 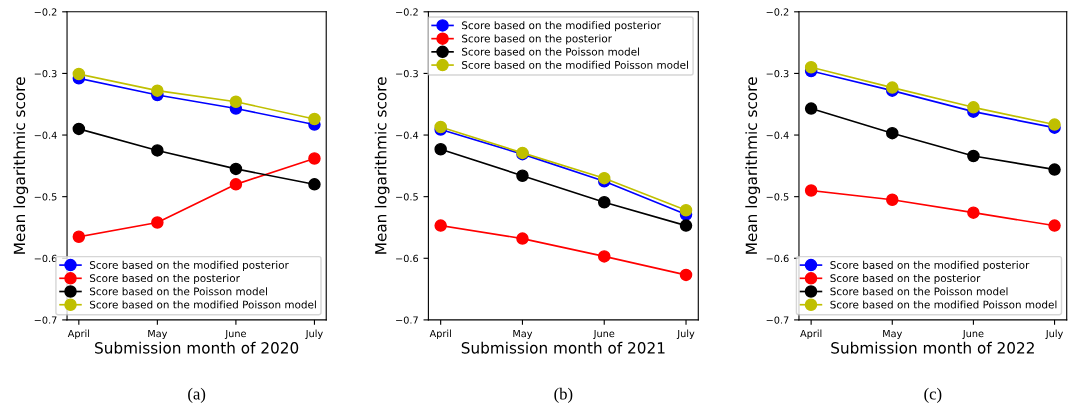 I want to click on x-axis-title: Submission month of 2021, so click(x=563, y=347).